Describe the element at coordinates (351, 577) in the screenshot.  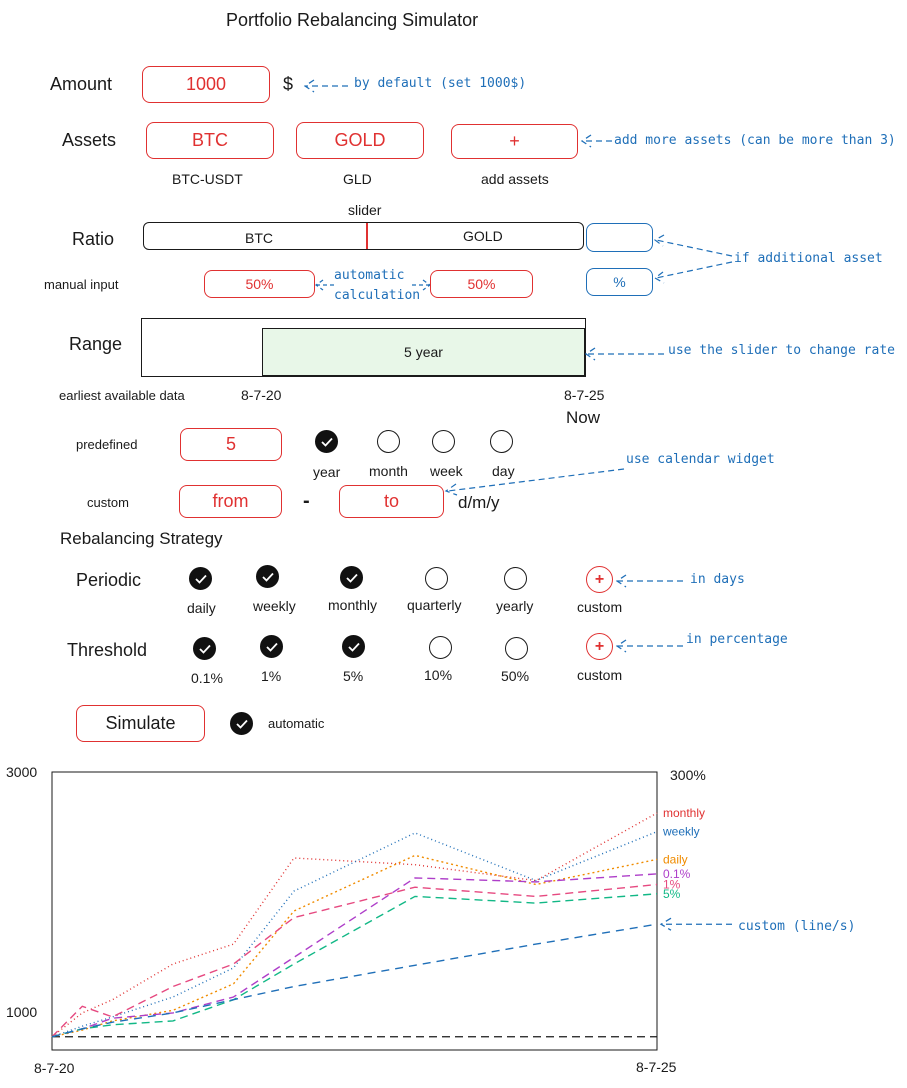
I see `periodic-monthly-radio` at that location.